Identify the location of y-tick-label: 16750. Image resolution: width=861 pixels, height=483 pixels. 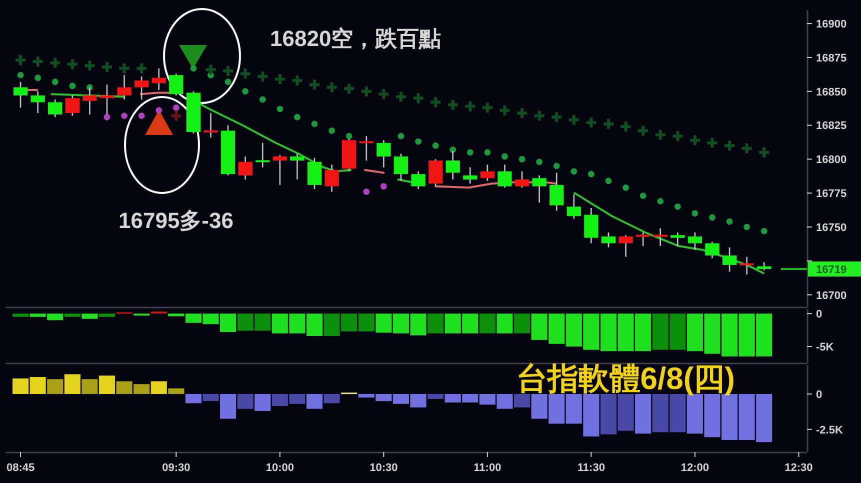
(831, 228).